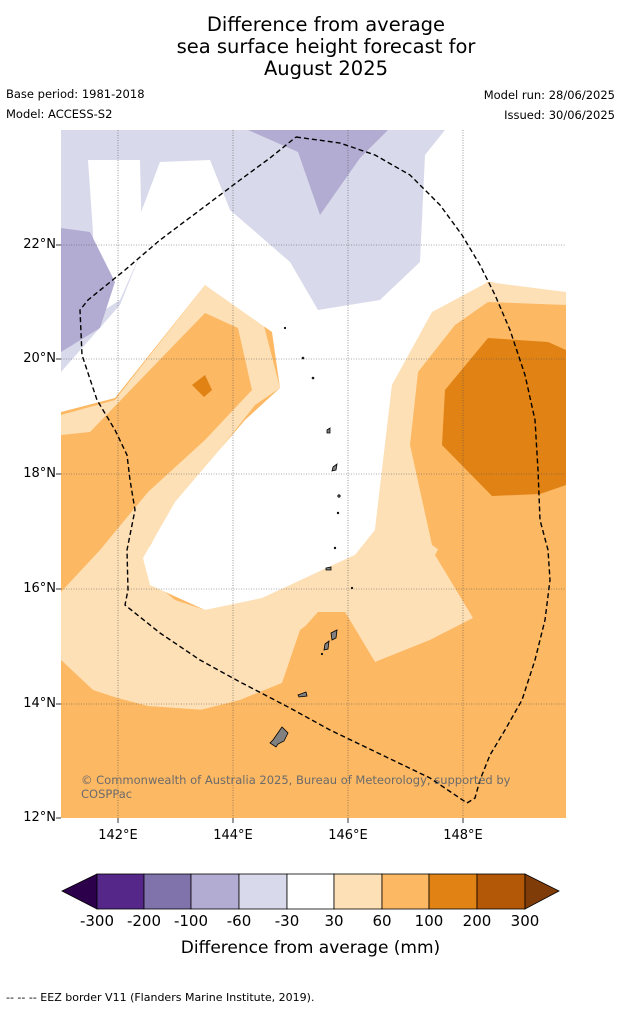  What do you see at coordinates (302, 694) in the screenshot?
I see `island-rota` at bounding box center [302, 694].